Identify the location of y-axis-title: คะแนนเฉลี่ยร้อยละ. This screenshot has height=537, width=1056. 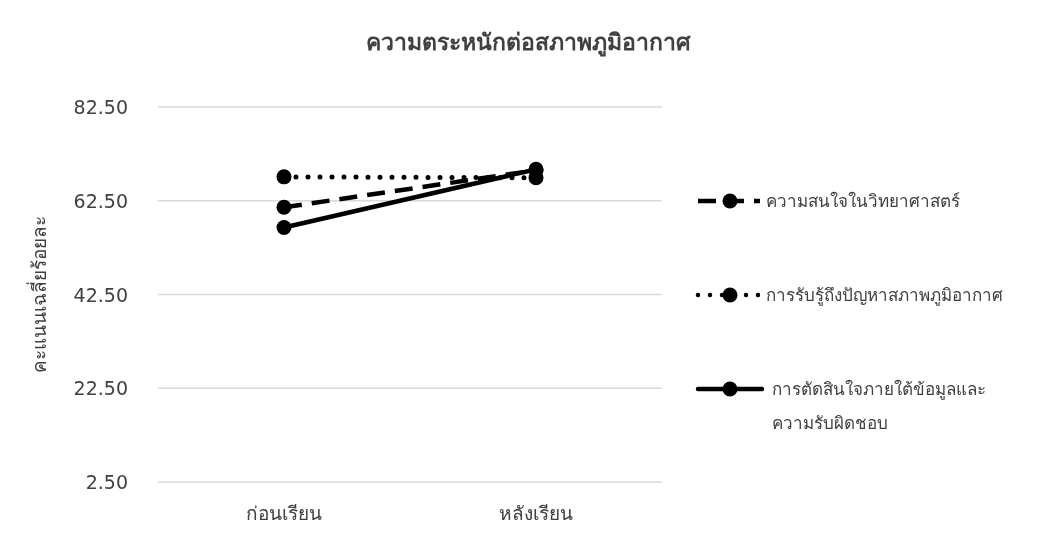
(38, 294).